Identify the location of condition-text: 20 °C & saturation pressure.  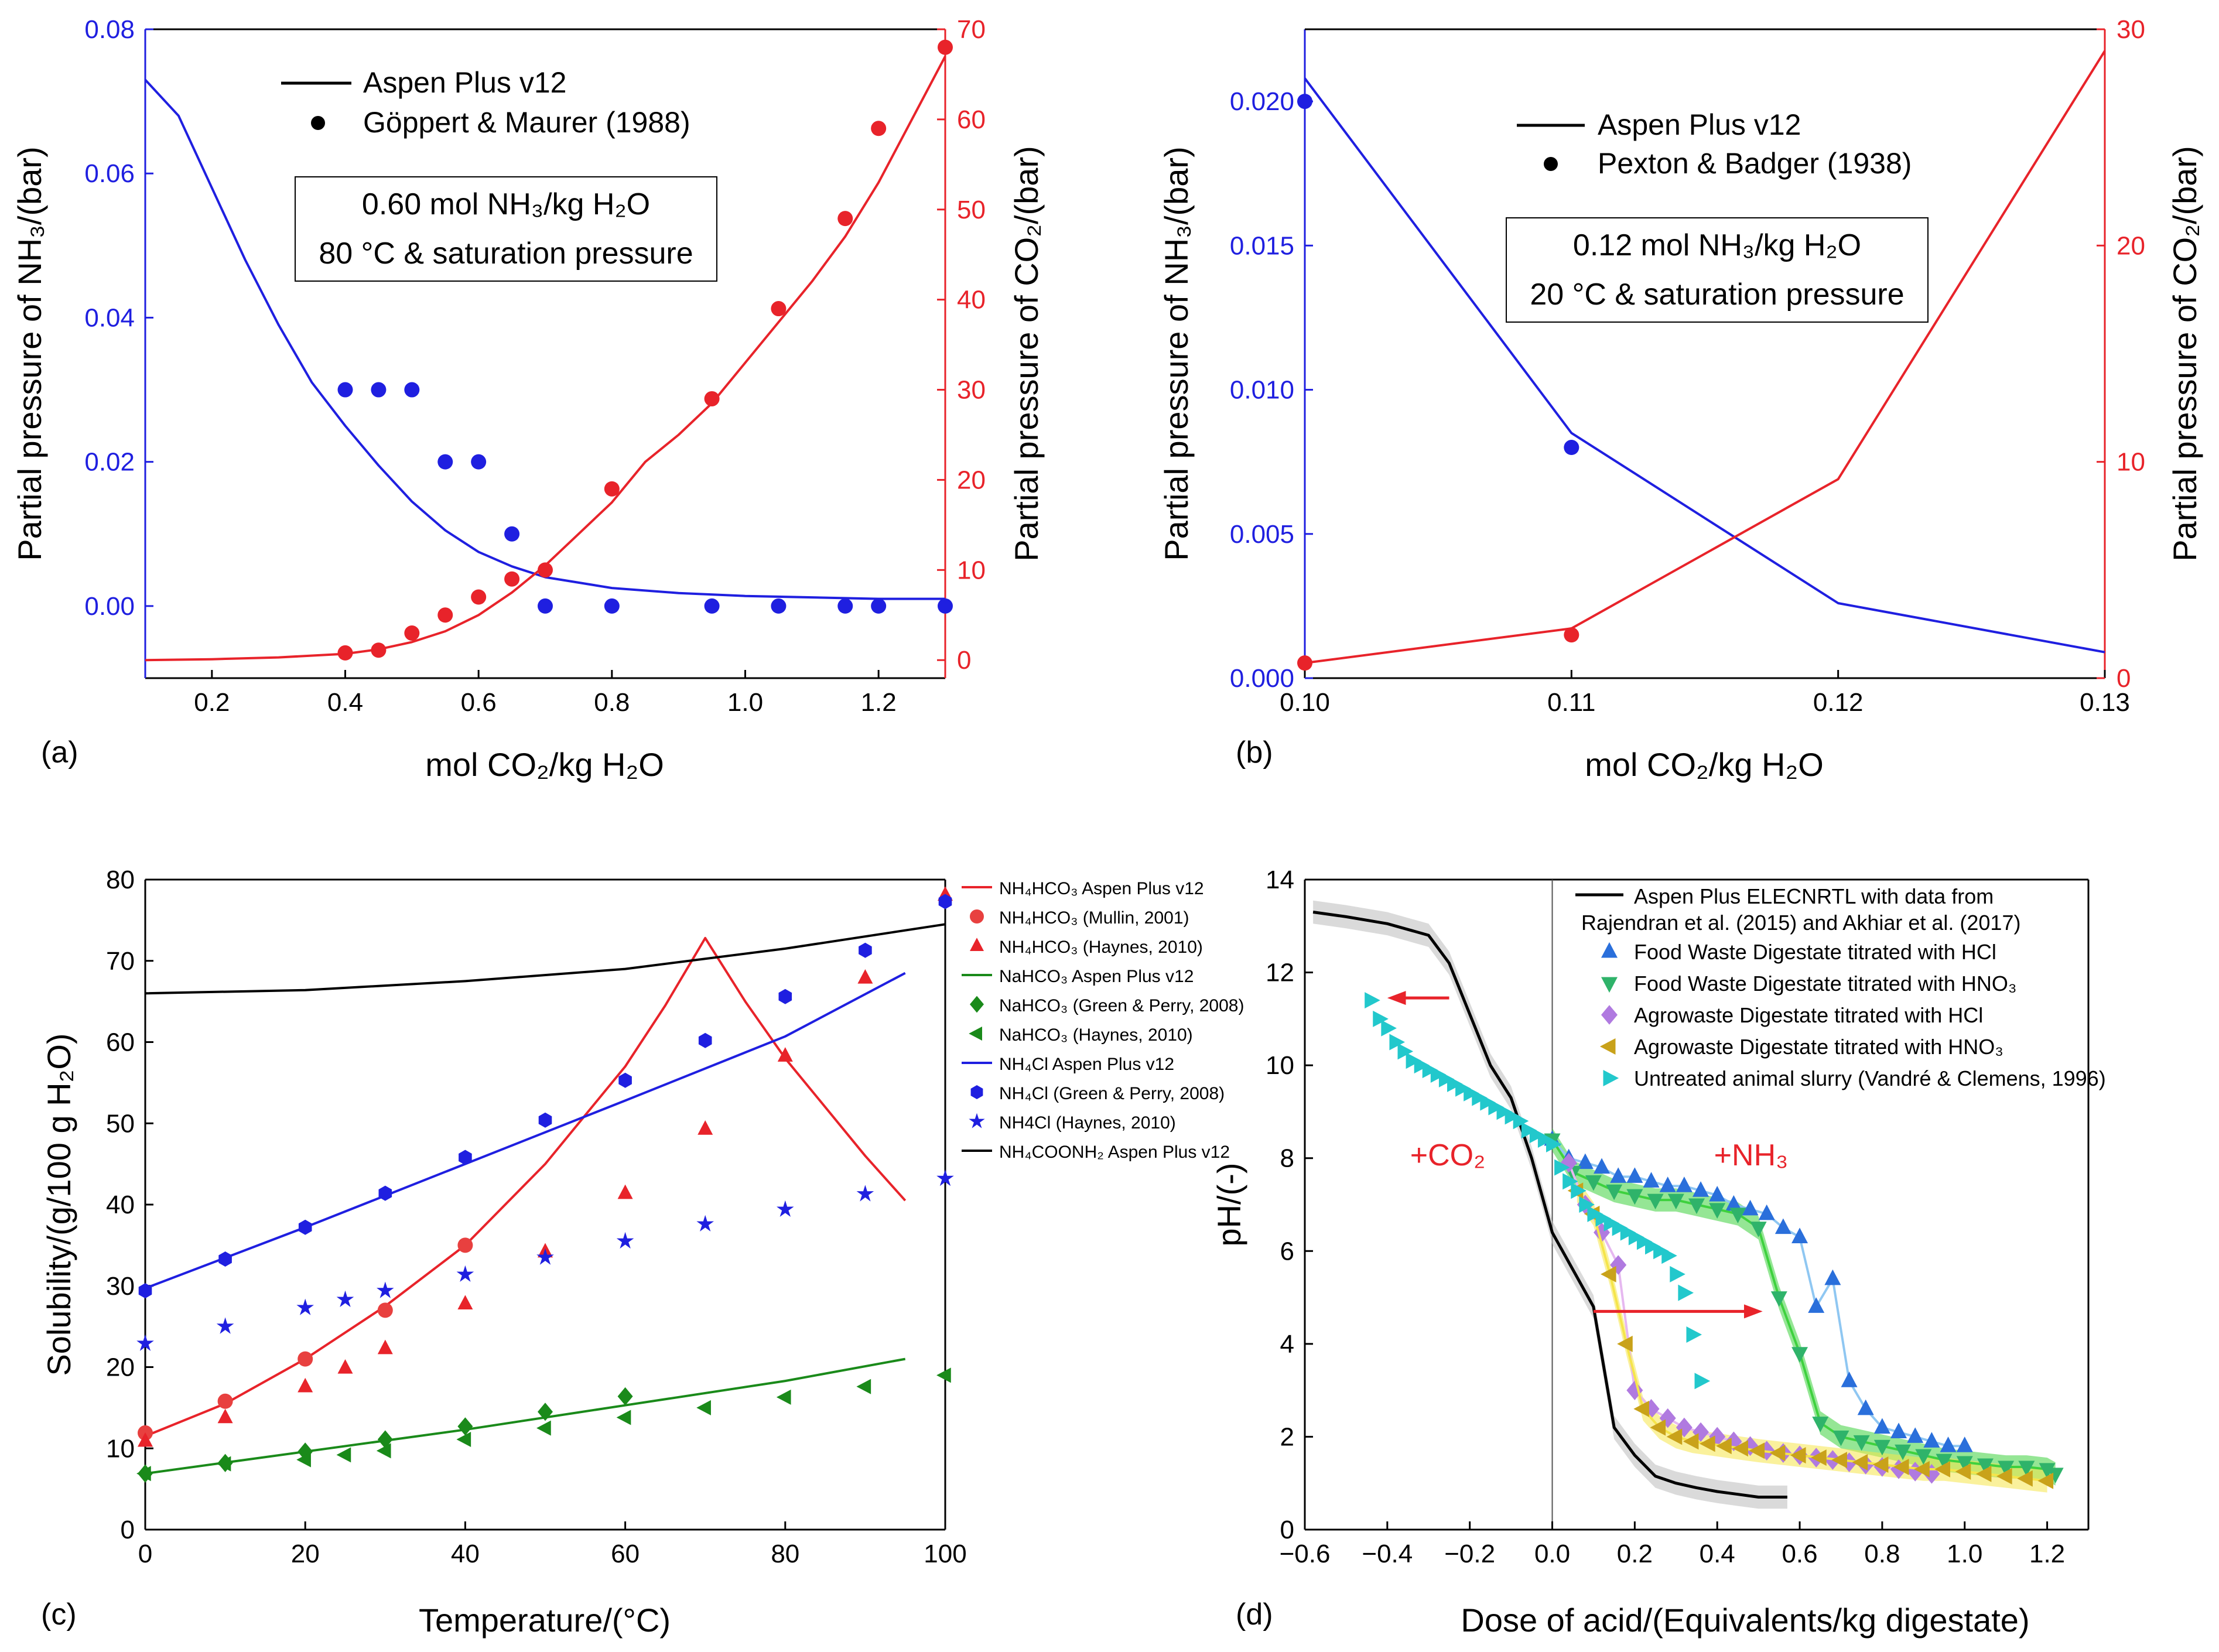
(1717, 295).